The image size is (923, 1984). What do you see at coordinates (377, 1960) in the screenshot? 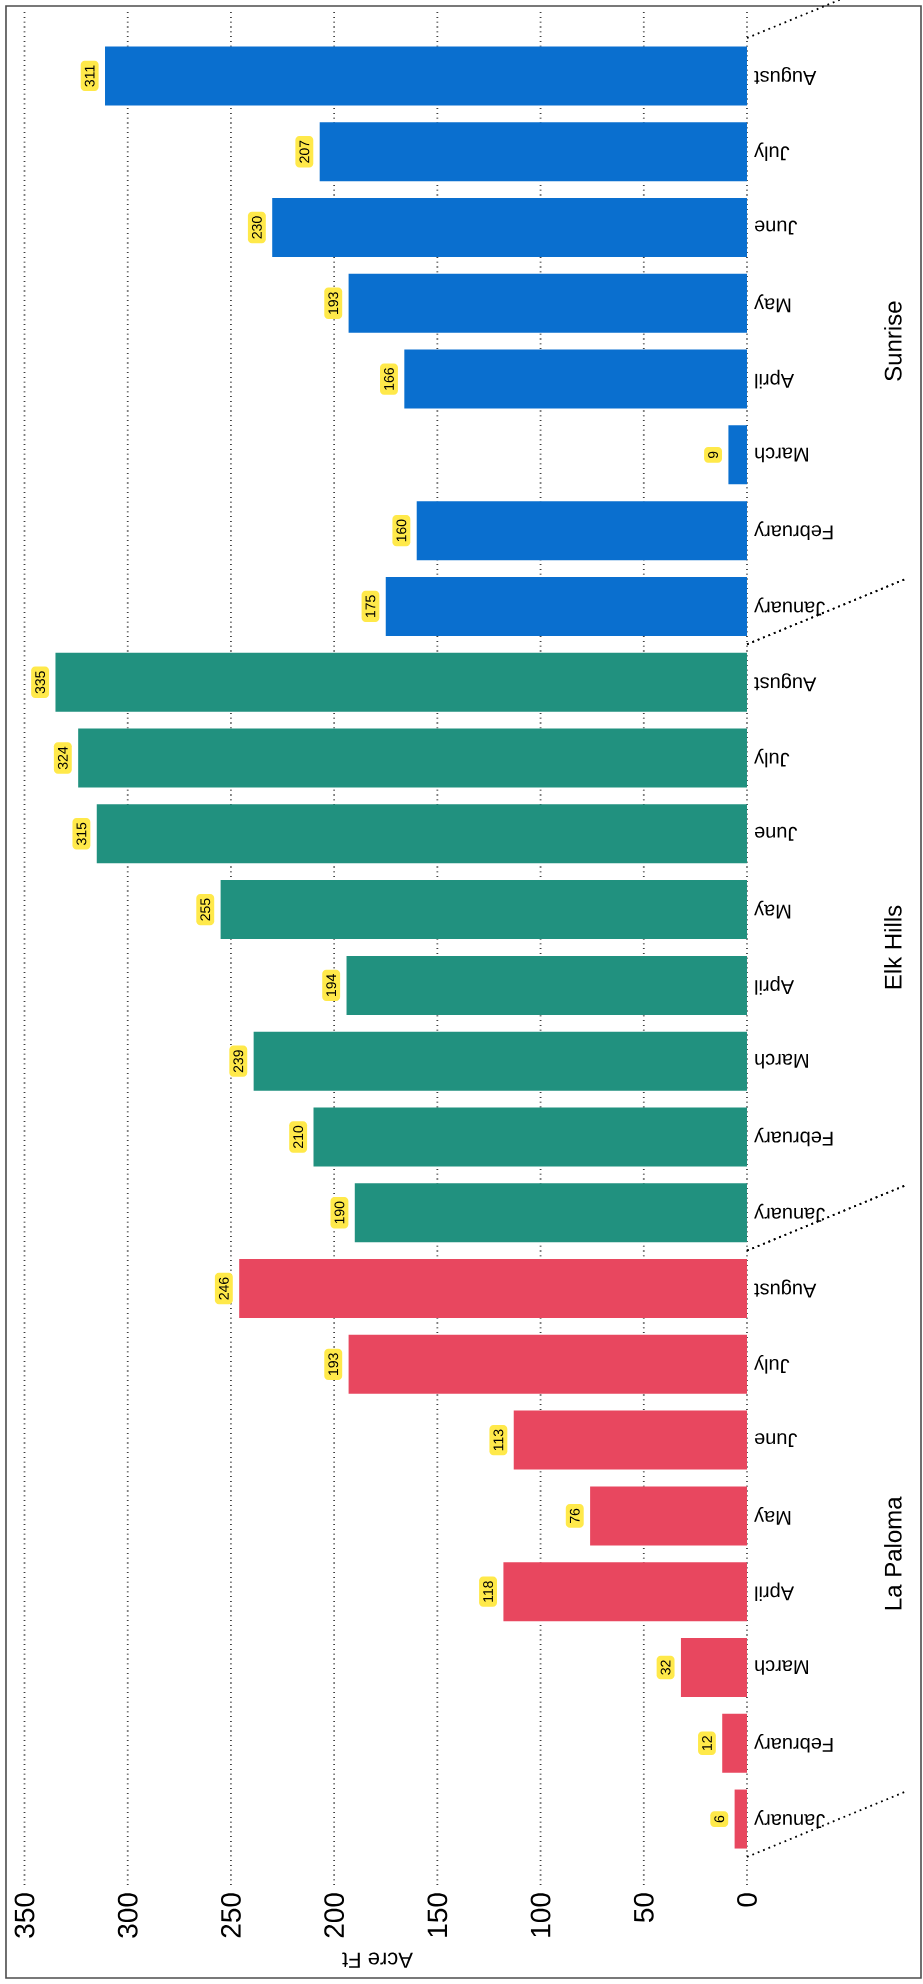
I see `x-axis-title: Acre Ft` at bounding box center [377, 1960].